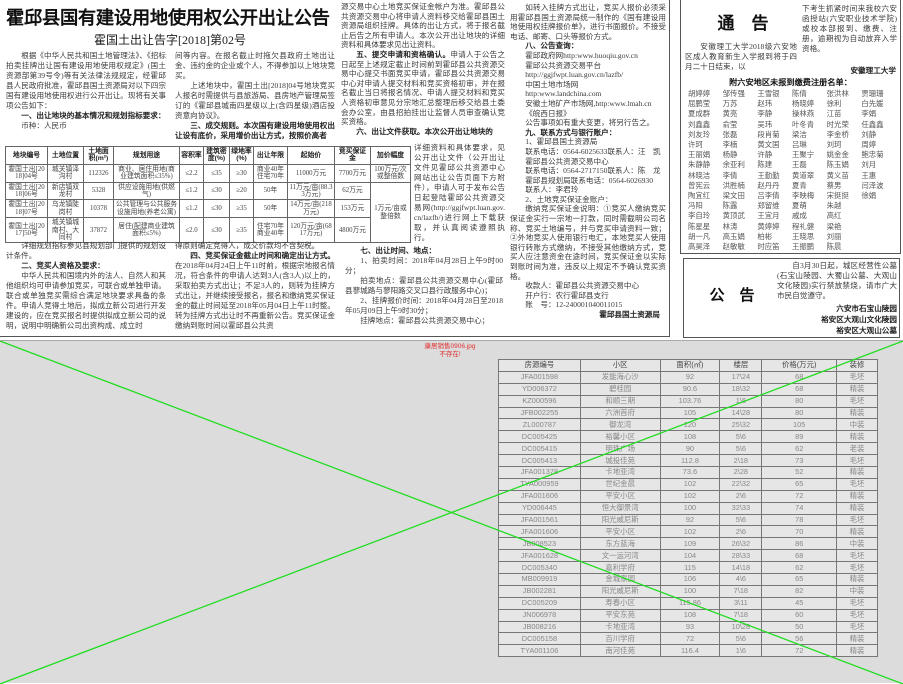  I want to click on table-cell: JFA001378, so click(539, 472).